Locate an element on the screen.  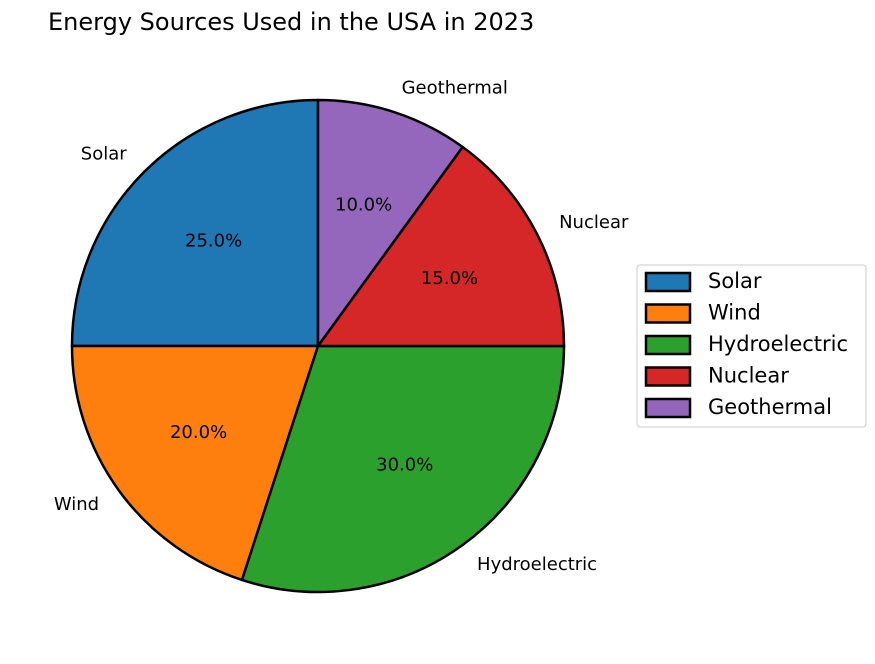
slice-label-hydroelectric: Hydroelectric is located at coordinates (537, 564).